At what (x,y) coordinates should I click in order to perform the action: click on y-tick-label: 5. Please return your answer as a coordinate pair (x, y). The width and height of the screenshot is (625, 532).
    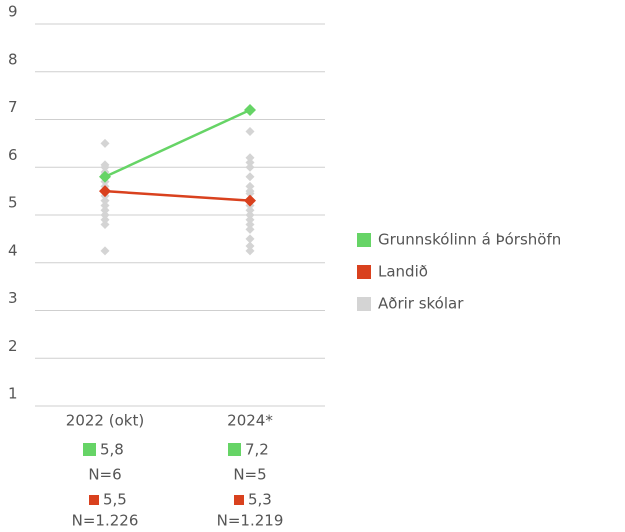
    Looking at the image, I should click on (13, 203).